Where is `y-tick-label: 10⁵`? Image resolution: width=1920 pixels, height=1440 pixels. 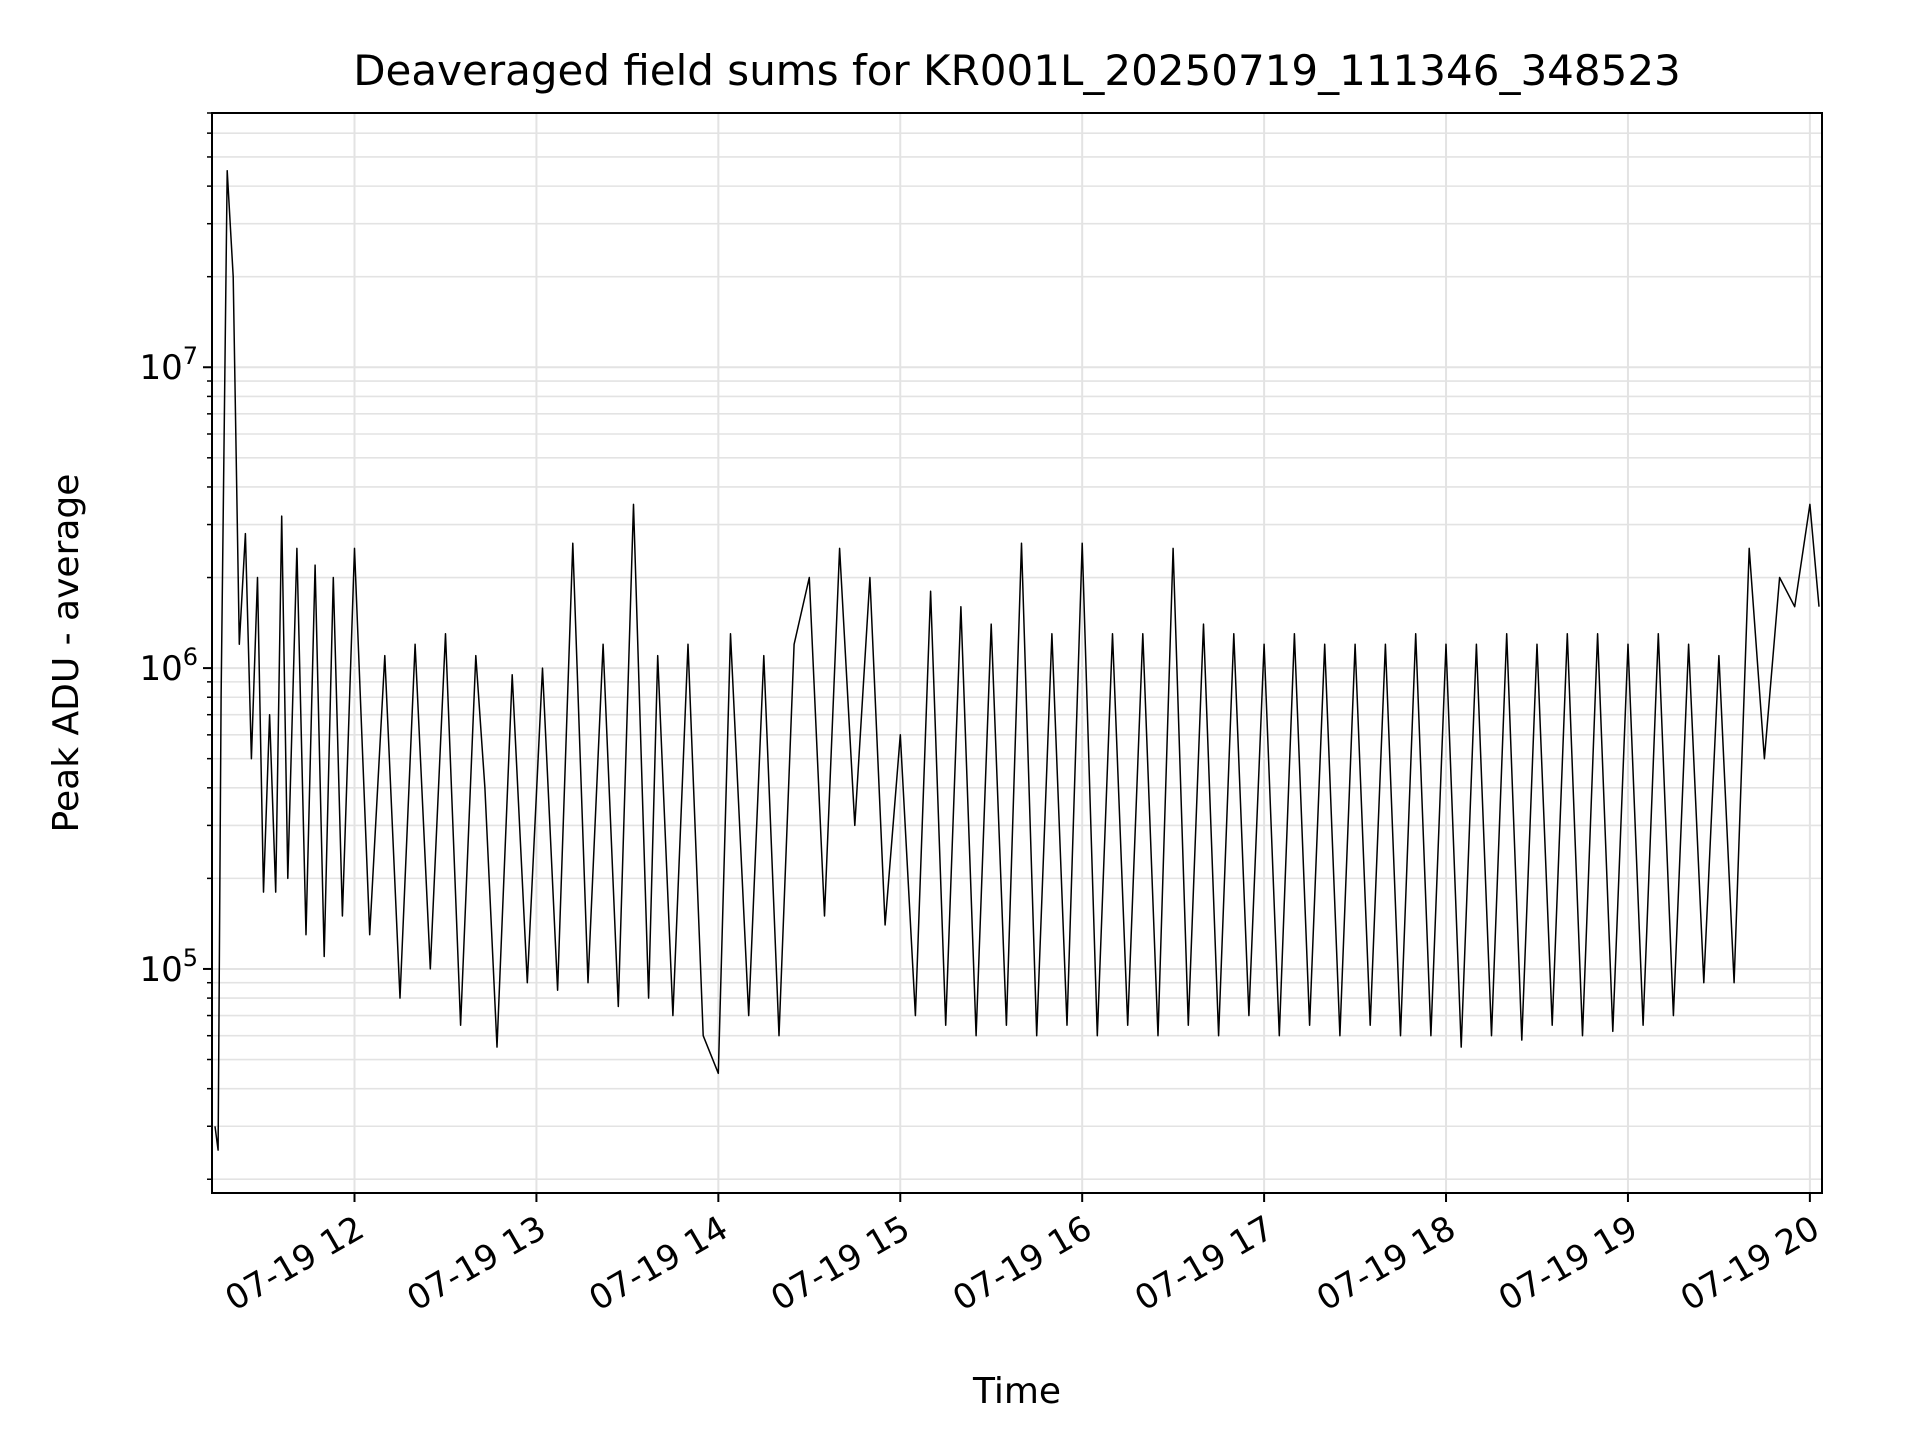 y-tick-label: 10⁵ is located at coordinates (168, 967).